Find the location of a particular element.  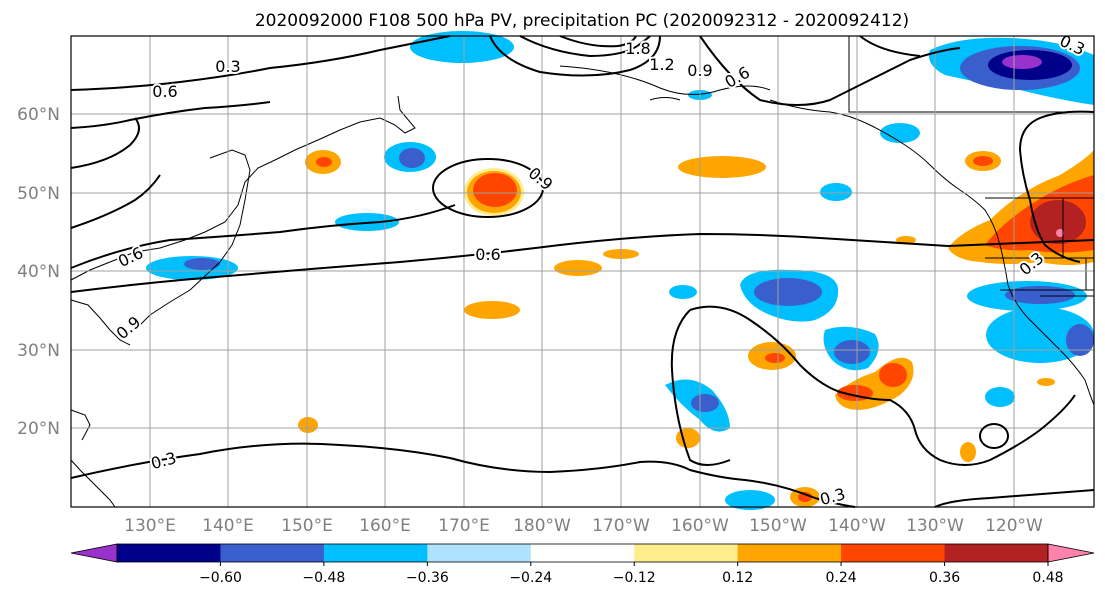

lon-label: 130°W is located at coordinates (935, 526).